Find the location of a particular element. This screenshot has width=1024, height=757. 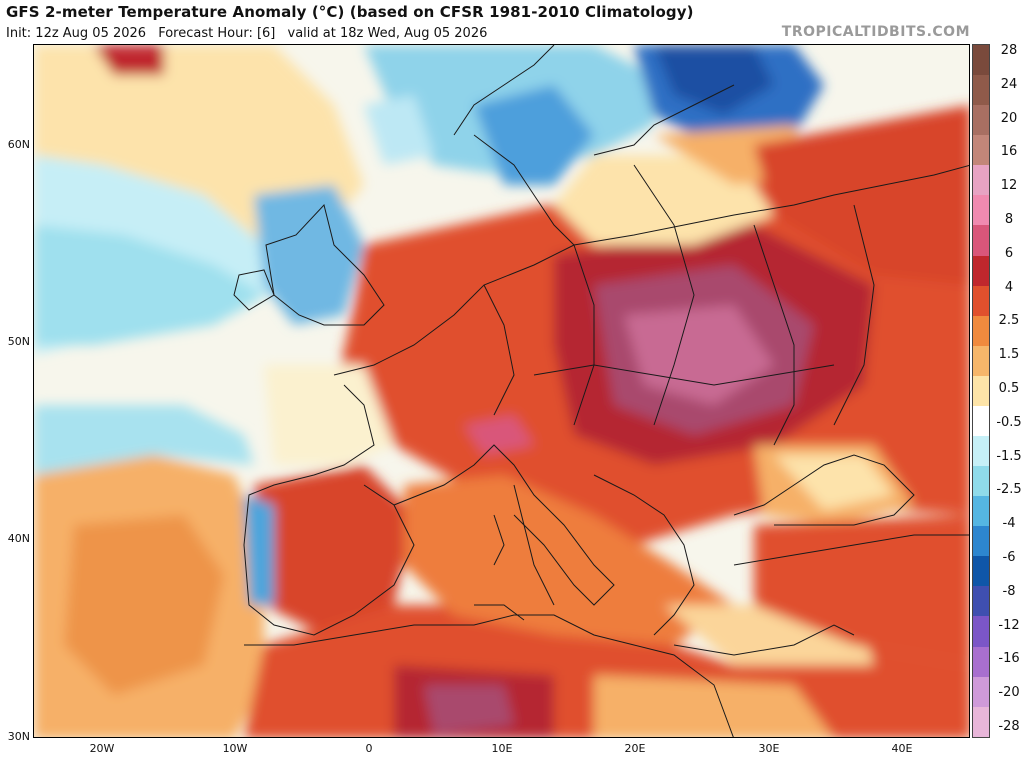

valid-time: valid at 18z Wed, Aug 05 2026 is located at coordinates (387, 33).